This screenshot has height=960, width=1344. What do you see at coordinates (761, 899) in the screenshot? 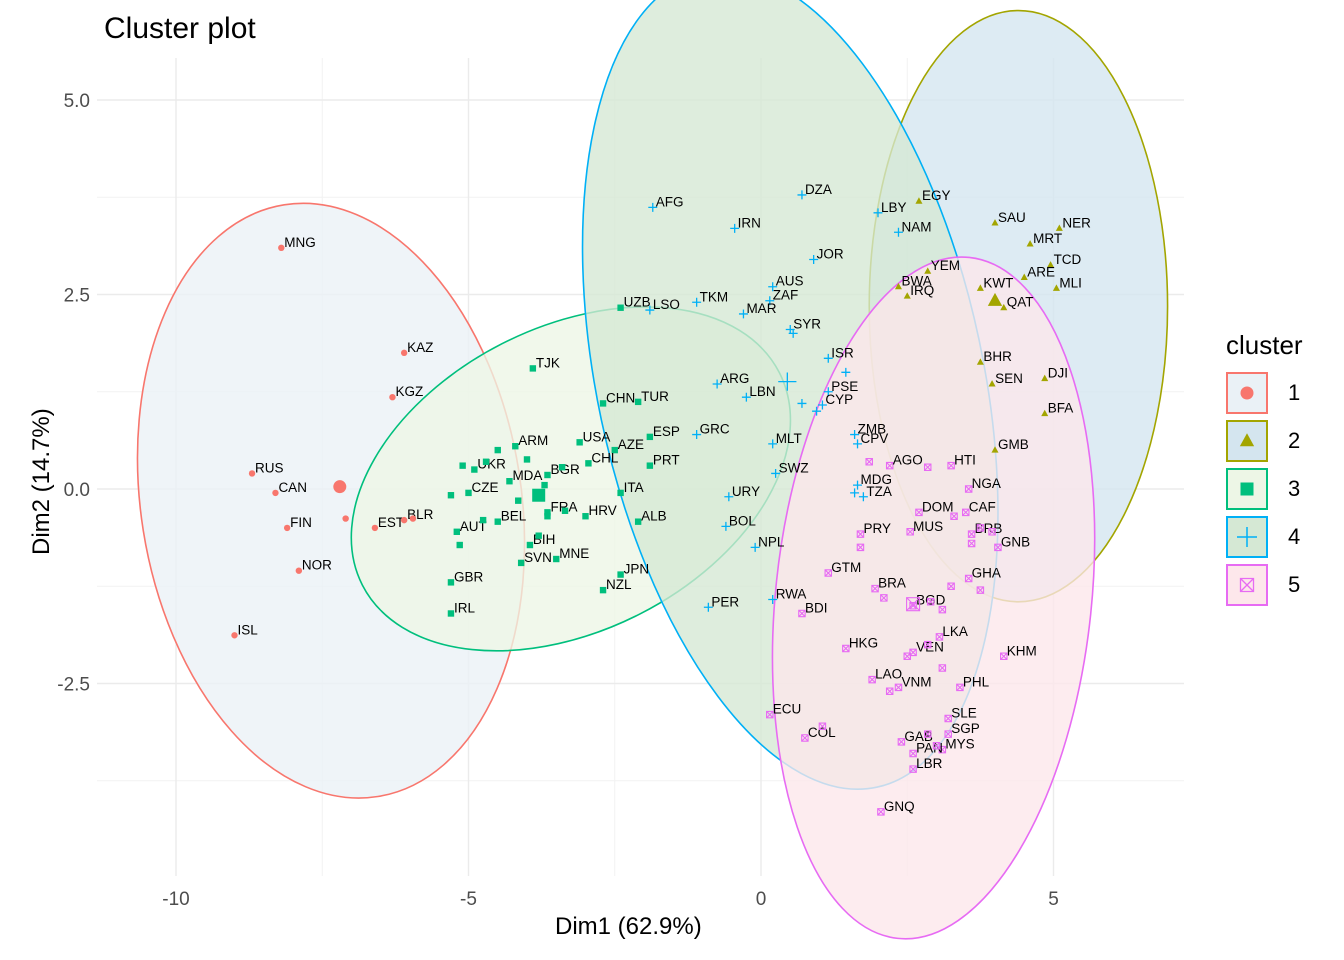
I see `x-tick-label: 0` at bounding box center [761, 899].